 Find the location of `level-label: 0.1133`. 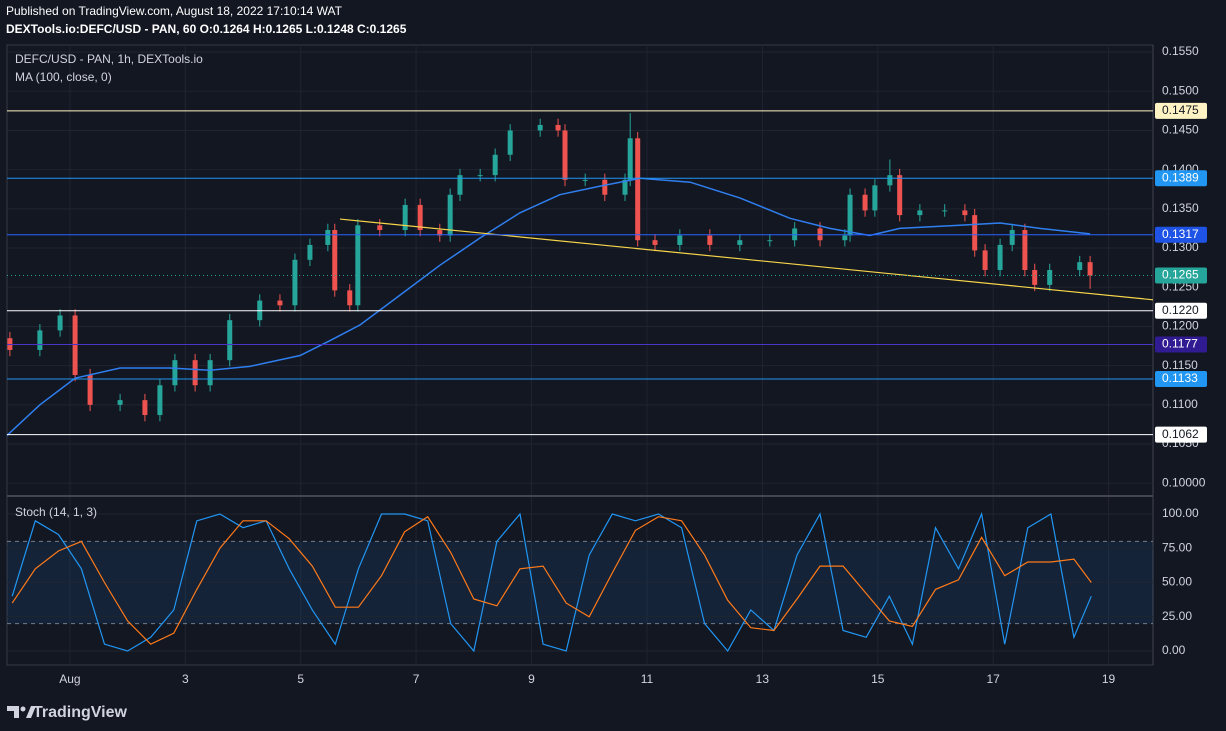

level-label: 0.1133 is located at coordinates (1180, 378).